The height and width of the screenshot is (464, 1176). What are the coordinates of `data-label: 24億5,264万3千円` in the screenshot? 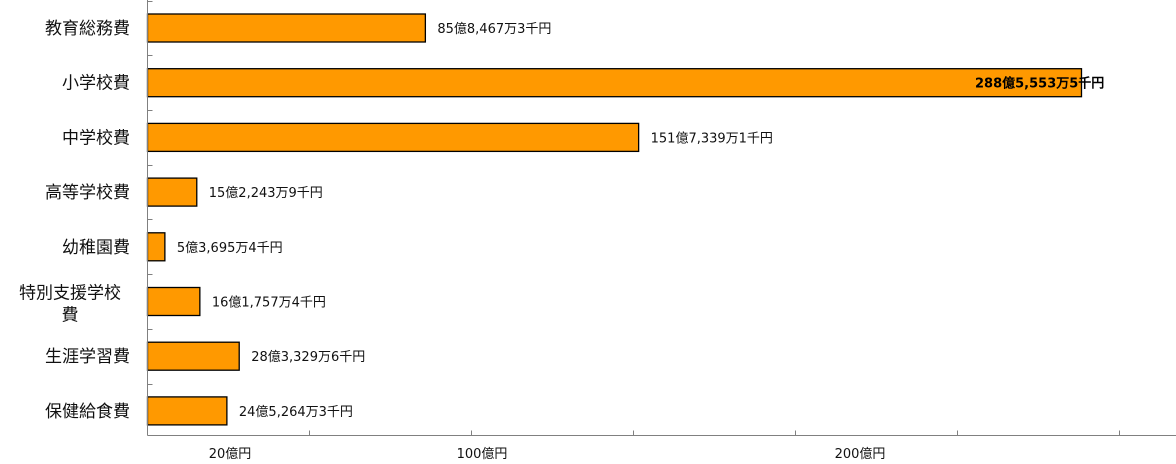 It's located at (296, 412).